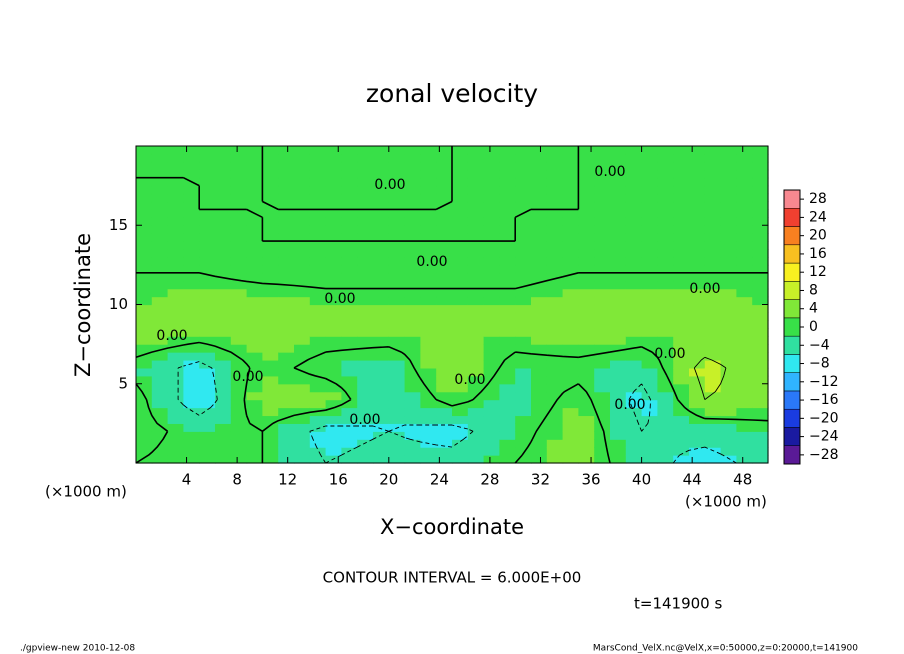 The width and height of the screenshot is (904, 654). I want to click on colorbar-frame, so click(792, 327).